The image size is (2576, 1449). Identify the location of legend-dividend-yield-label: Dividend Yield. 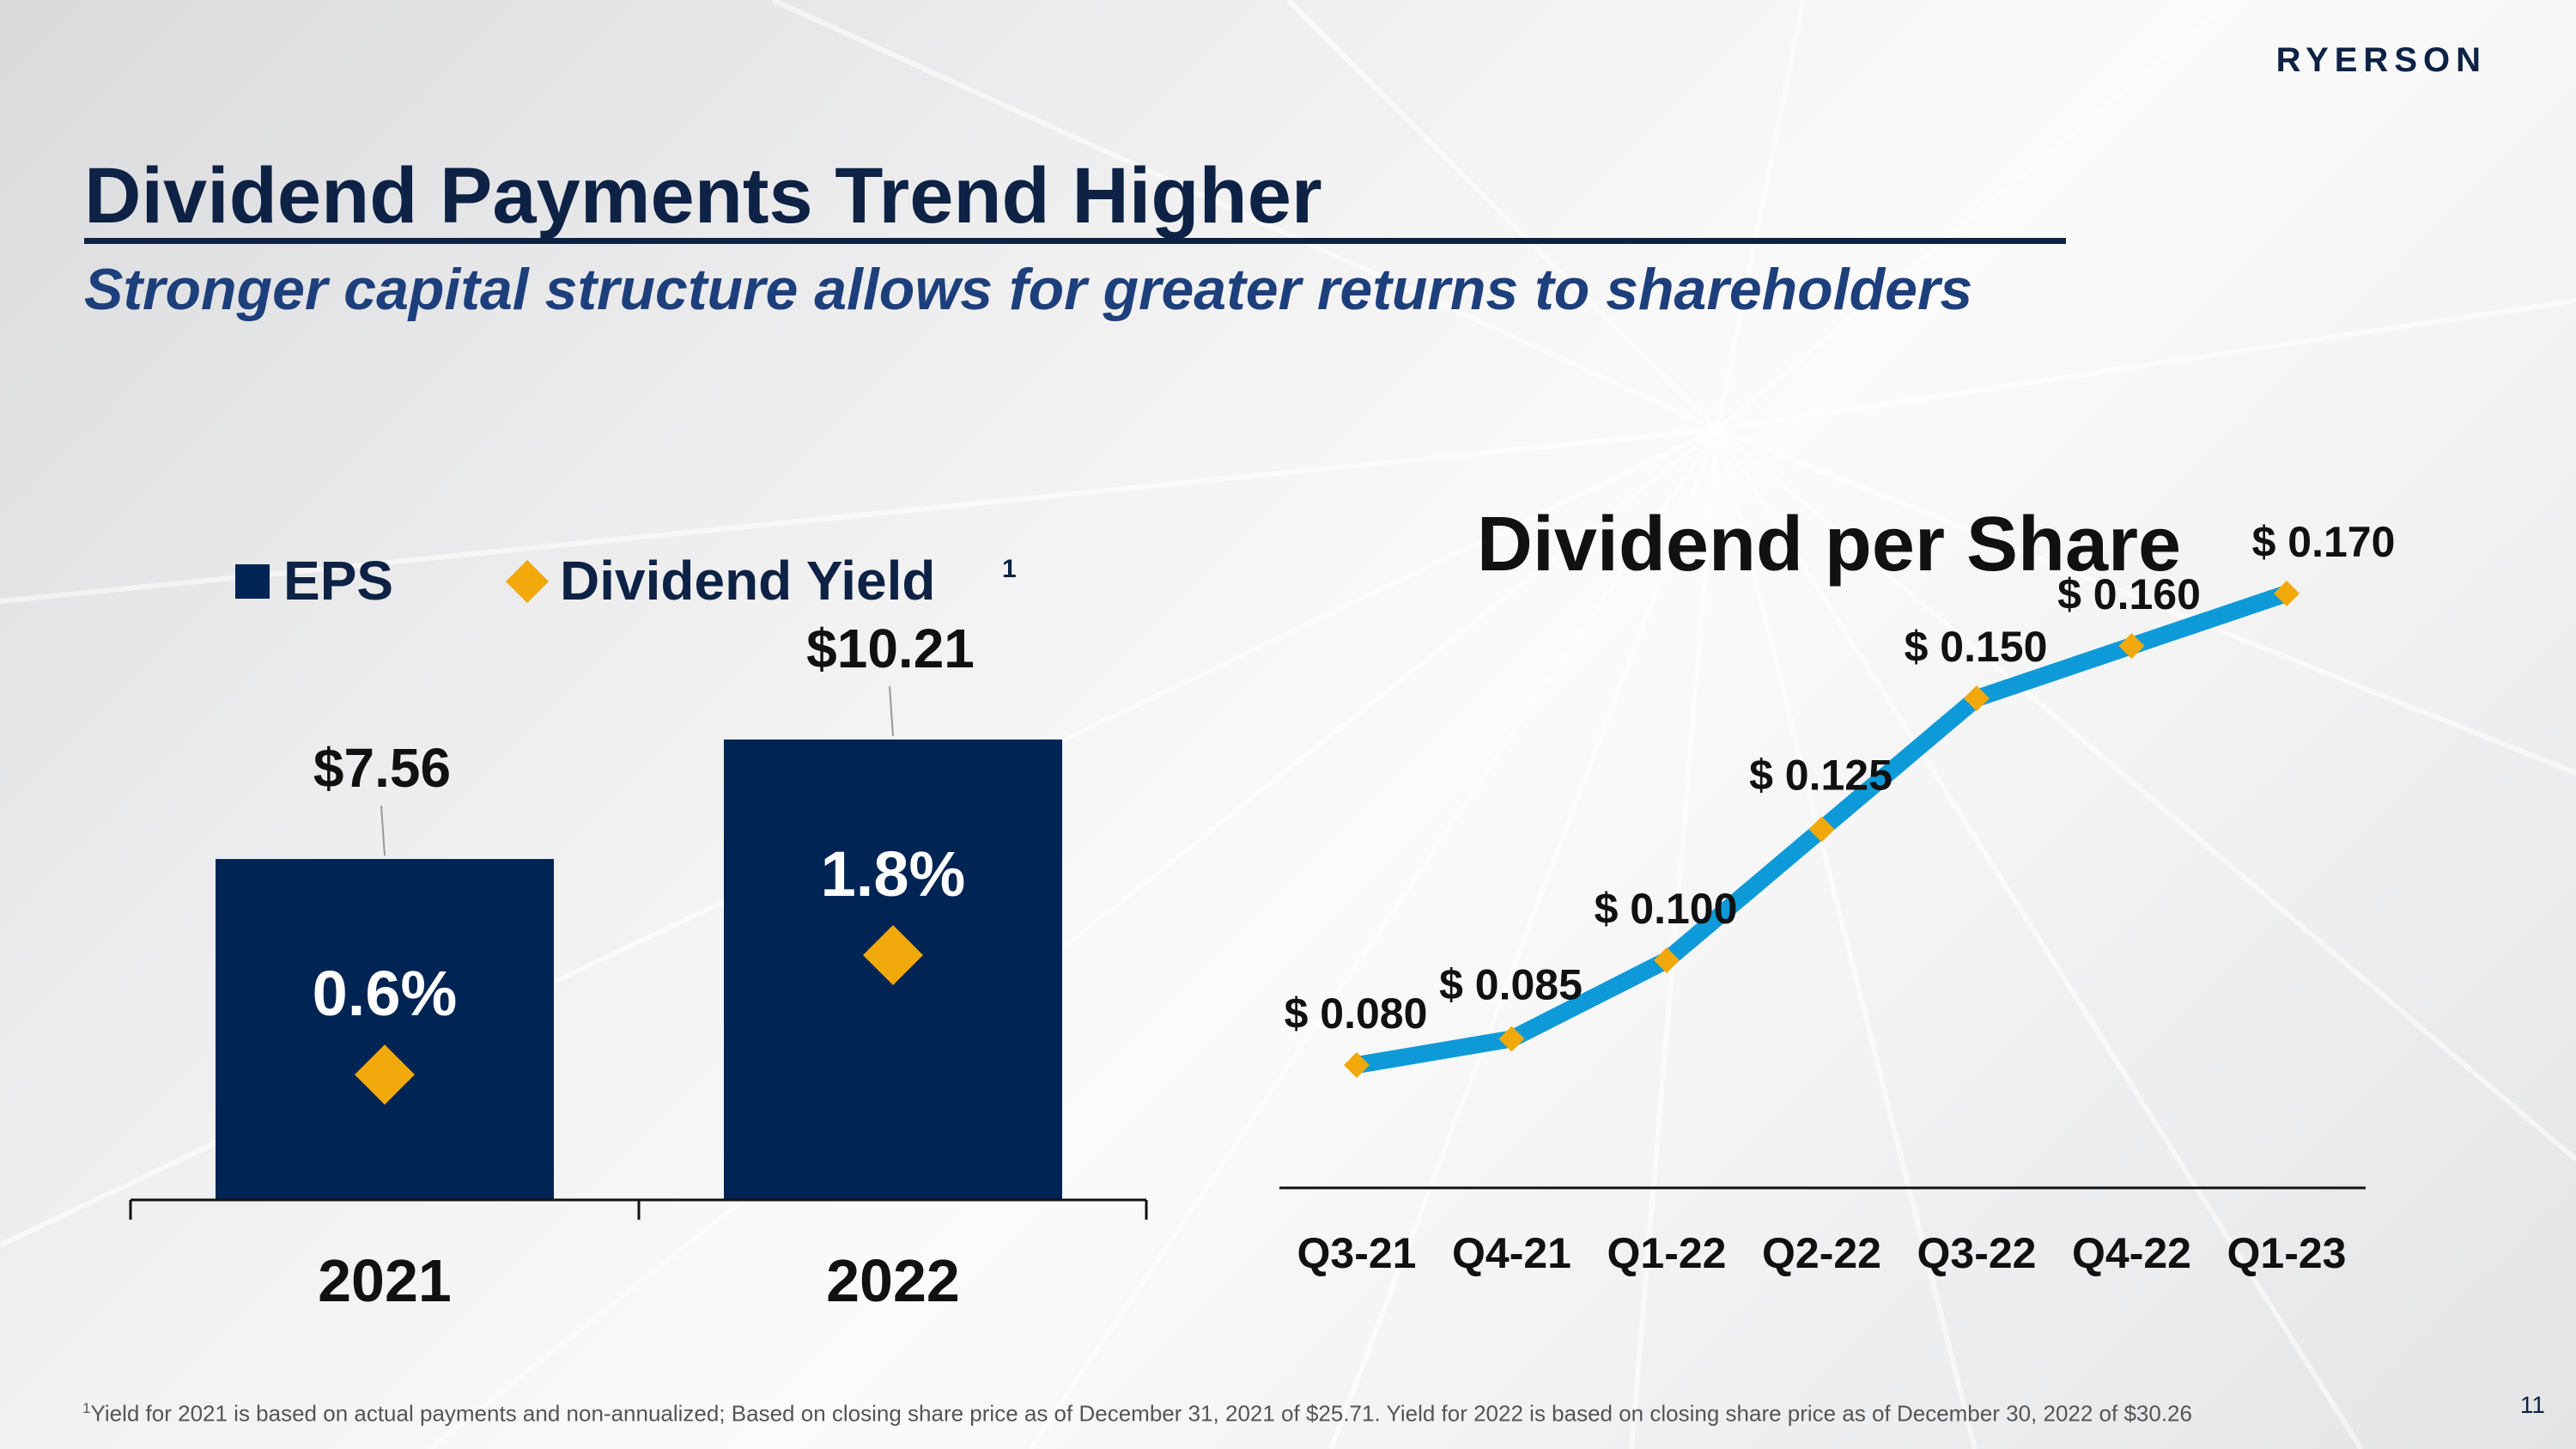
(748, 581).